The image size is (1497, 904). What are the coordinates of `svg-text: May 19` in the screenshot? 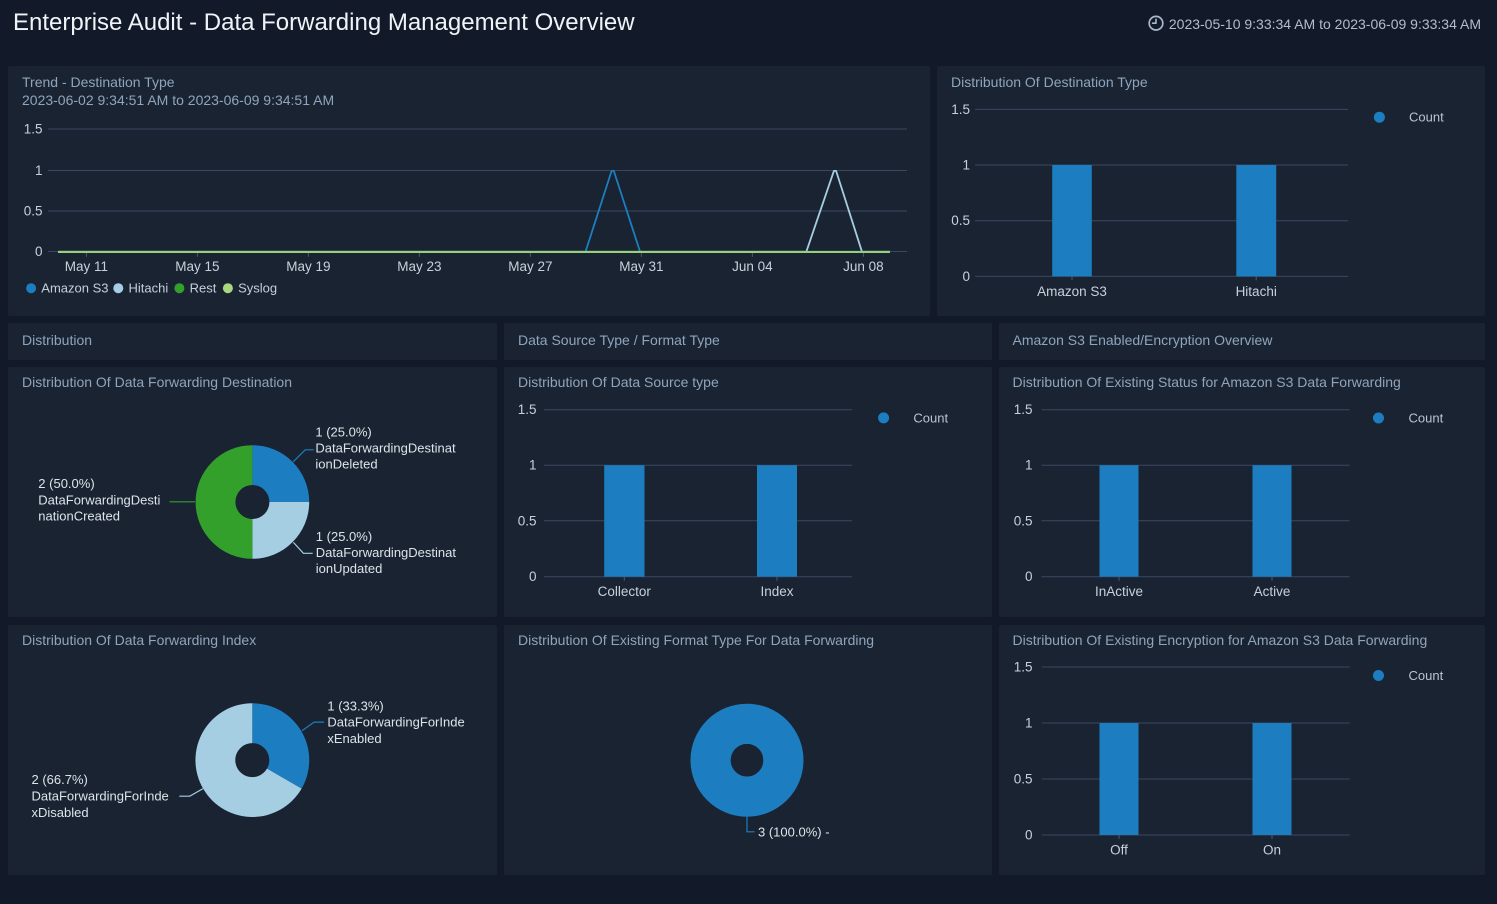 It's located at (308, 265).